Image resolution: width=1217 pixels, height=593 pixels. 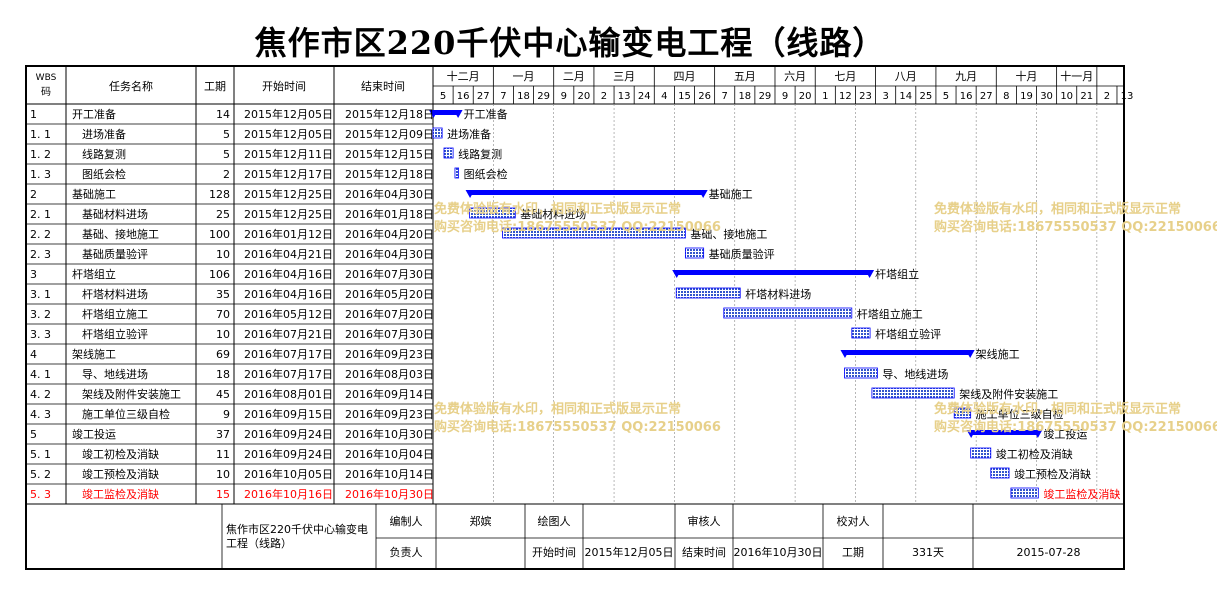 I want to click on task-name: 杆塔材料进场, so click(x=115, y=294).